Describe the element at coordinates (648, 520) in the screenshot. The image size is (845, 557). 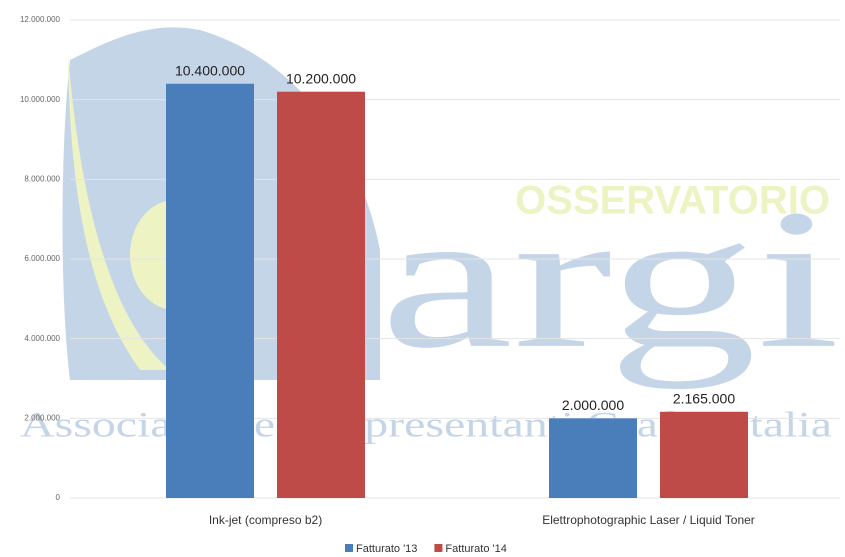
I see `x-tick-label: Elettrophotographic Laser / Liquid Toner` at that location.